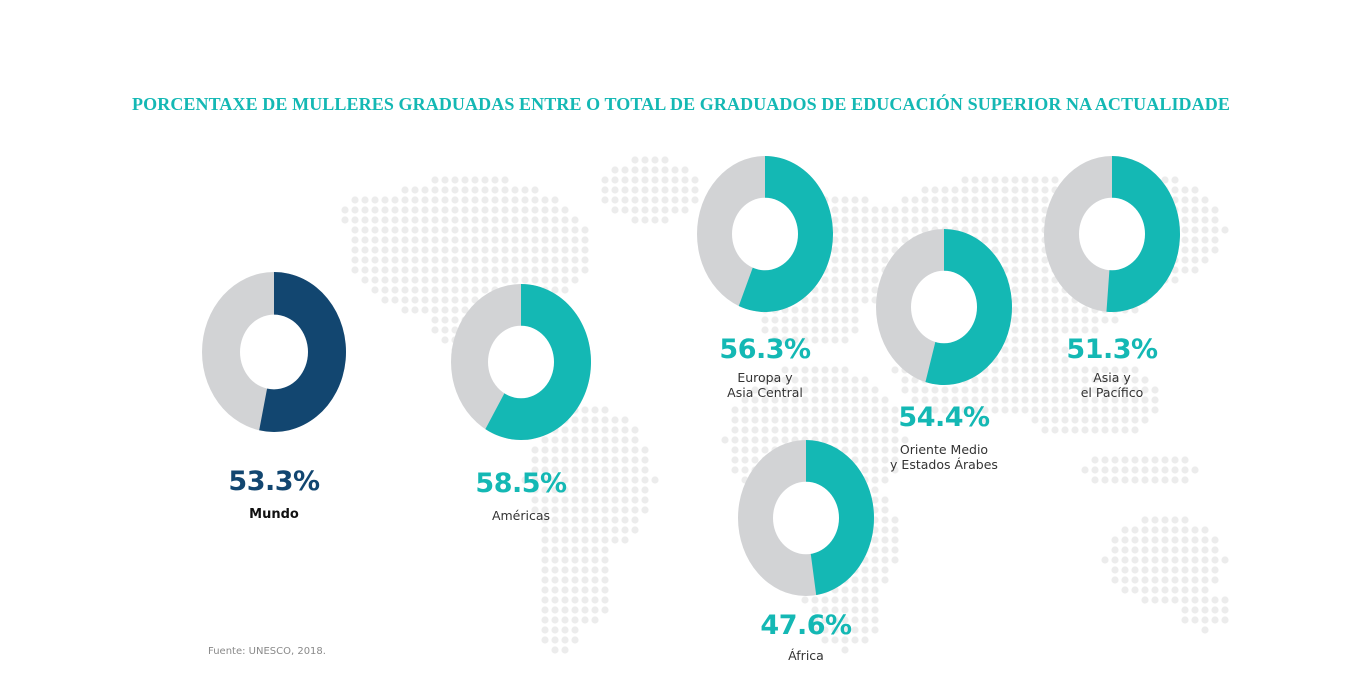 This screenshot has width=1362, height=694. I want to click on source-note: Fuente: UNESCO, 2018., so click(267, 651).